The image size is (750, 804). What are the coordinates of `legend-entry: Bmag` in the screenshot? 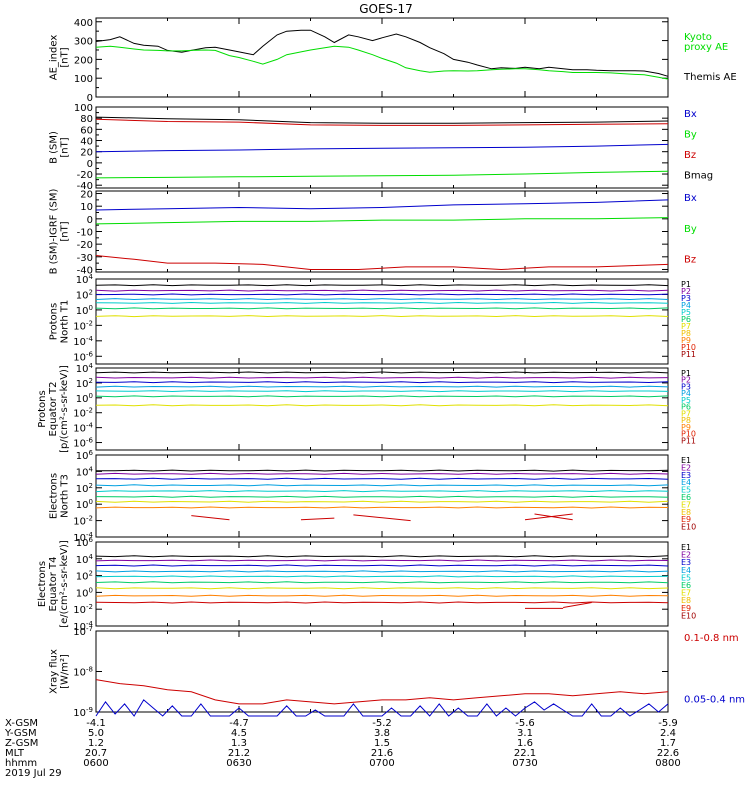 It's located at (698, 176).